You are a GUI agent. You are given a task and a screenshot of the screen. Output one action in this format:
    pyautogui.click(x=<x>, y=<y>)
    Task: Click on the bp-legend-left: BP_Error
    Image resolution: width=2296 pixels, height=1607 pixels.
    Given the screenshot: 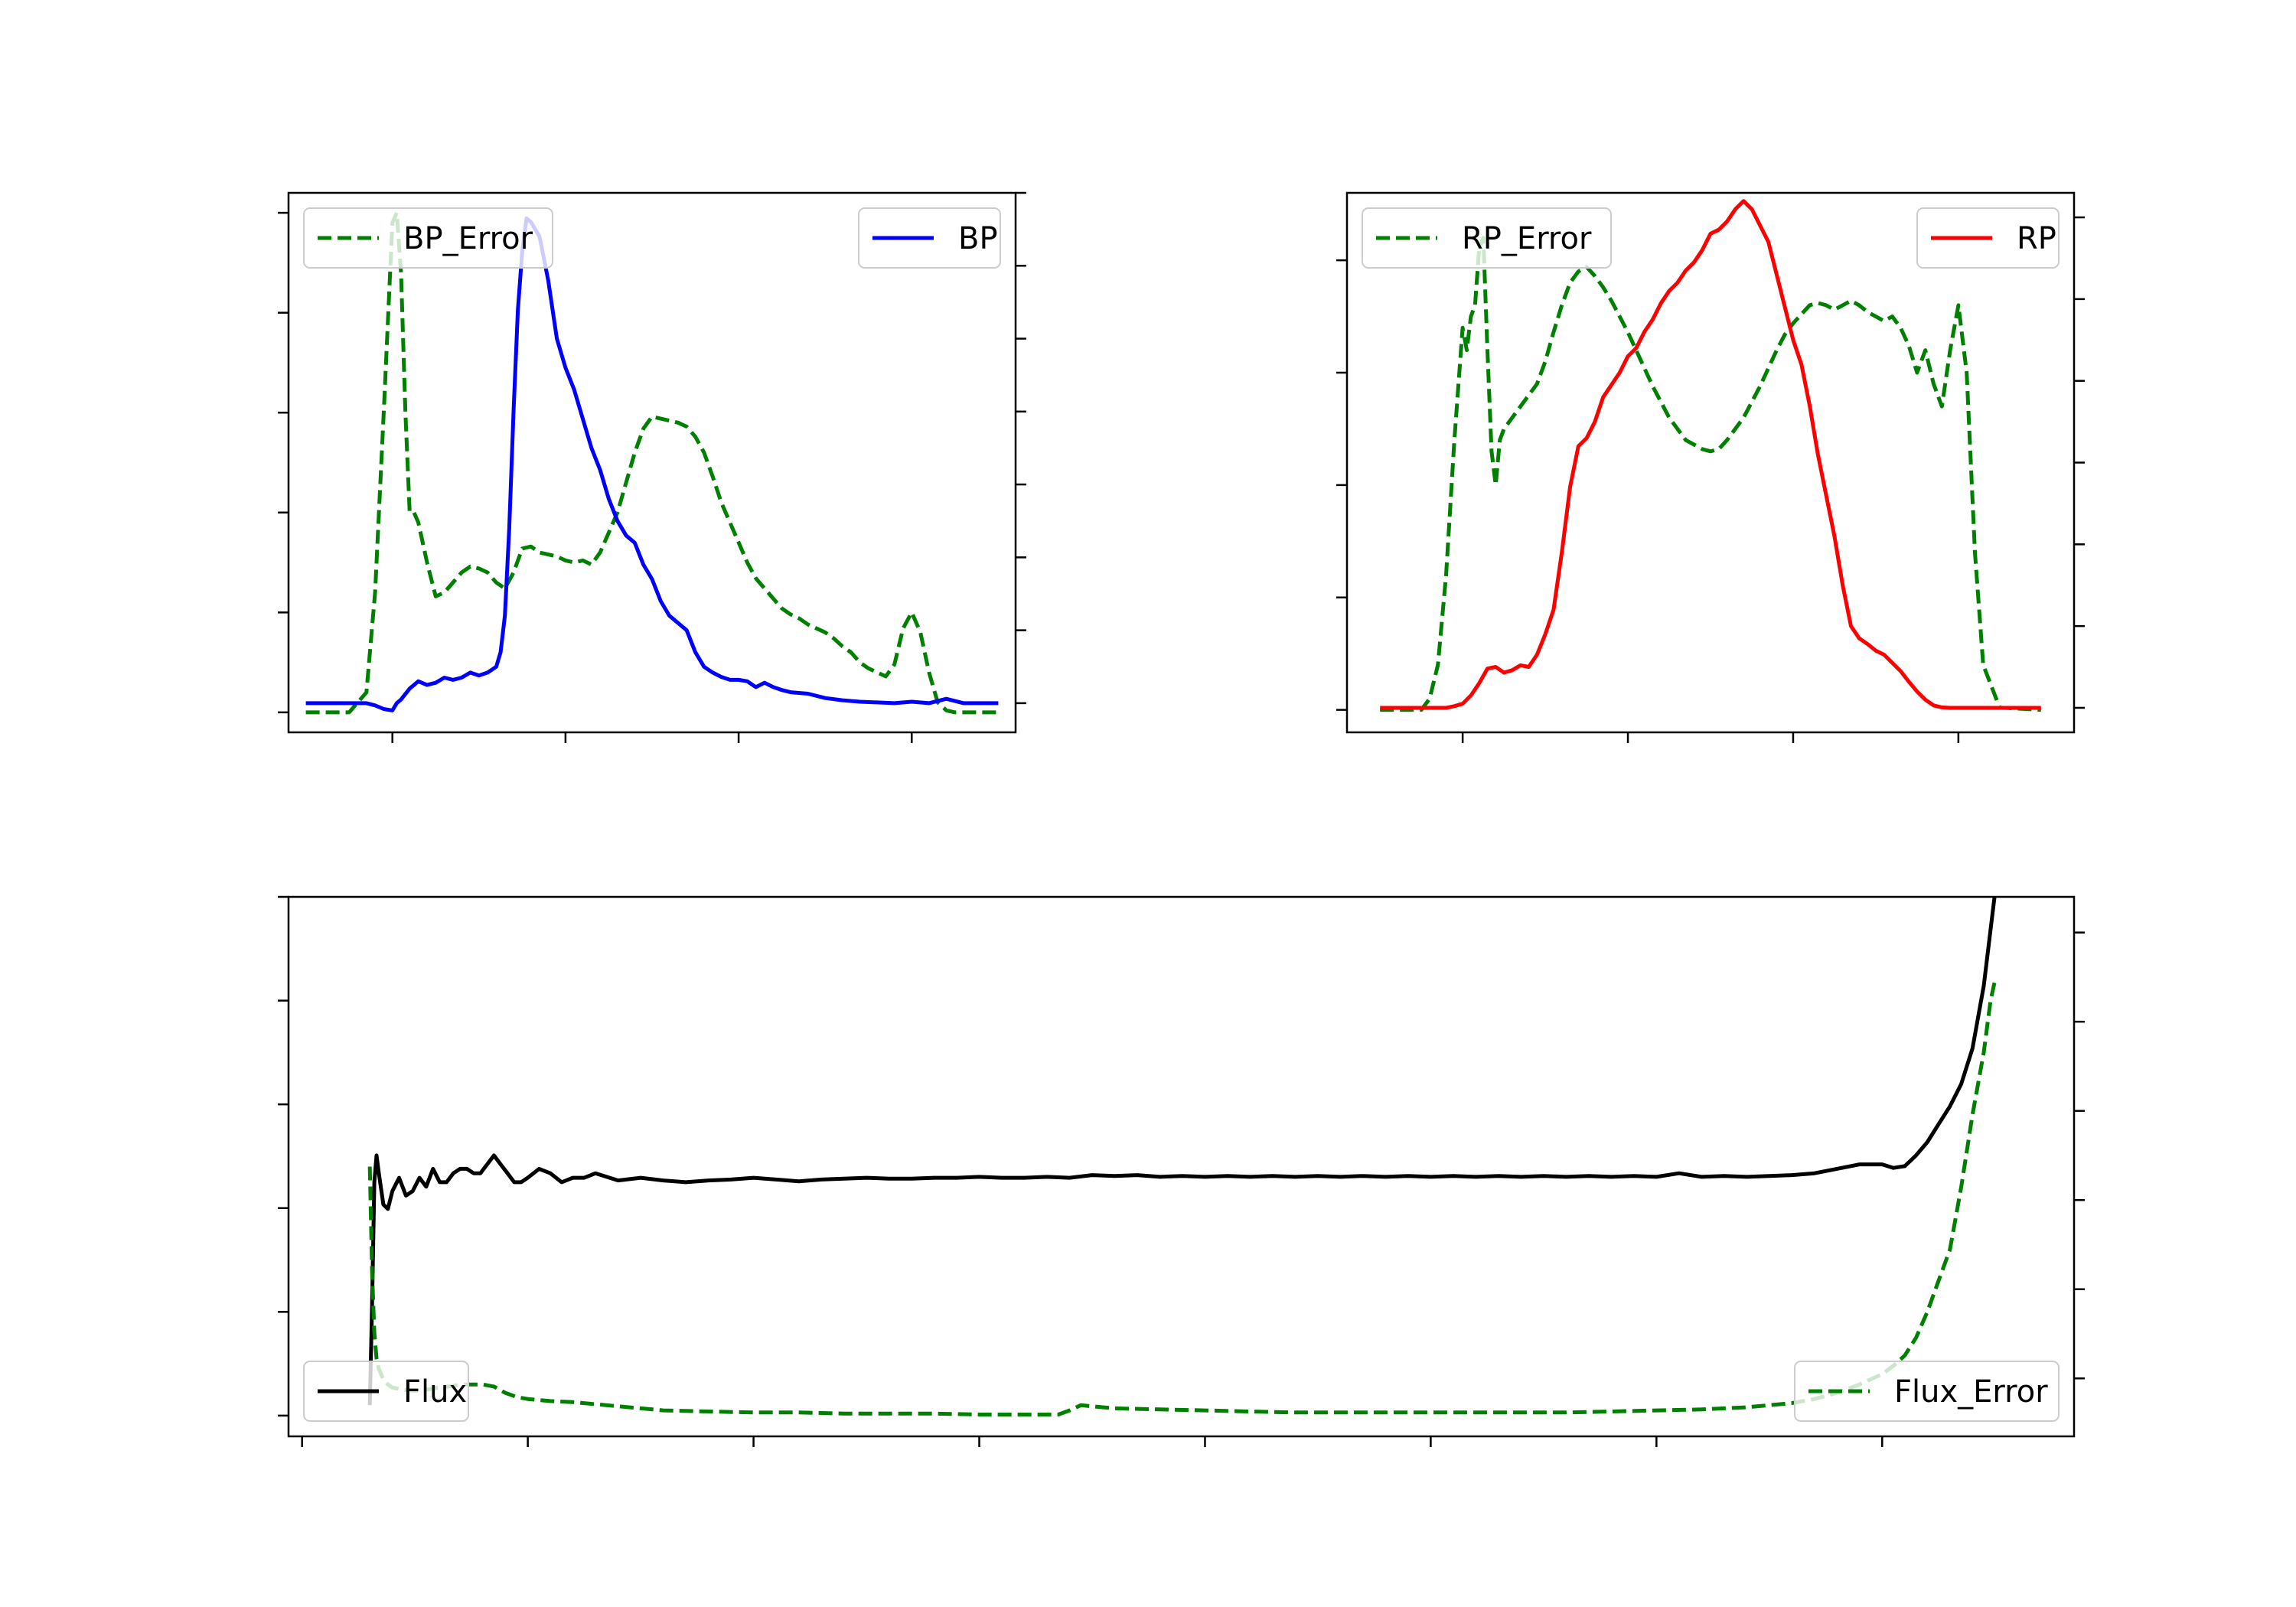 What is the action you would take?
    pyautogui.click(x=428, y=238)
    